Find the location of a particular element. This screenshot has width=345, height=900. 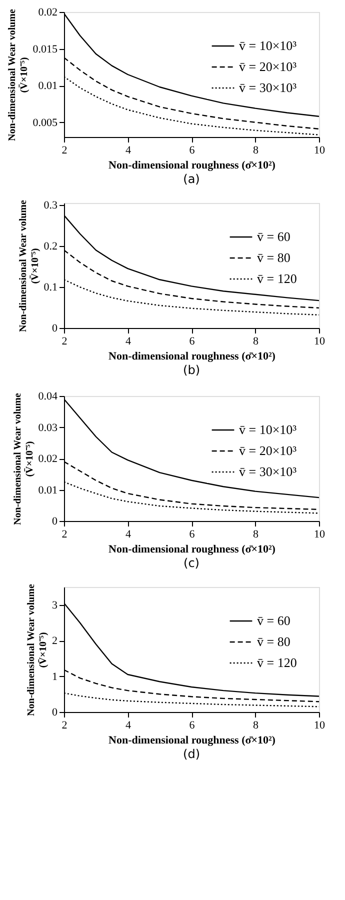

y-tick-label: 3 is located at coordinates (55, 605).